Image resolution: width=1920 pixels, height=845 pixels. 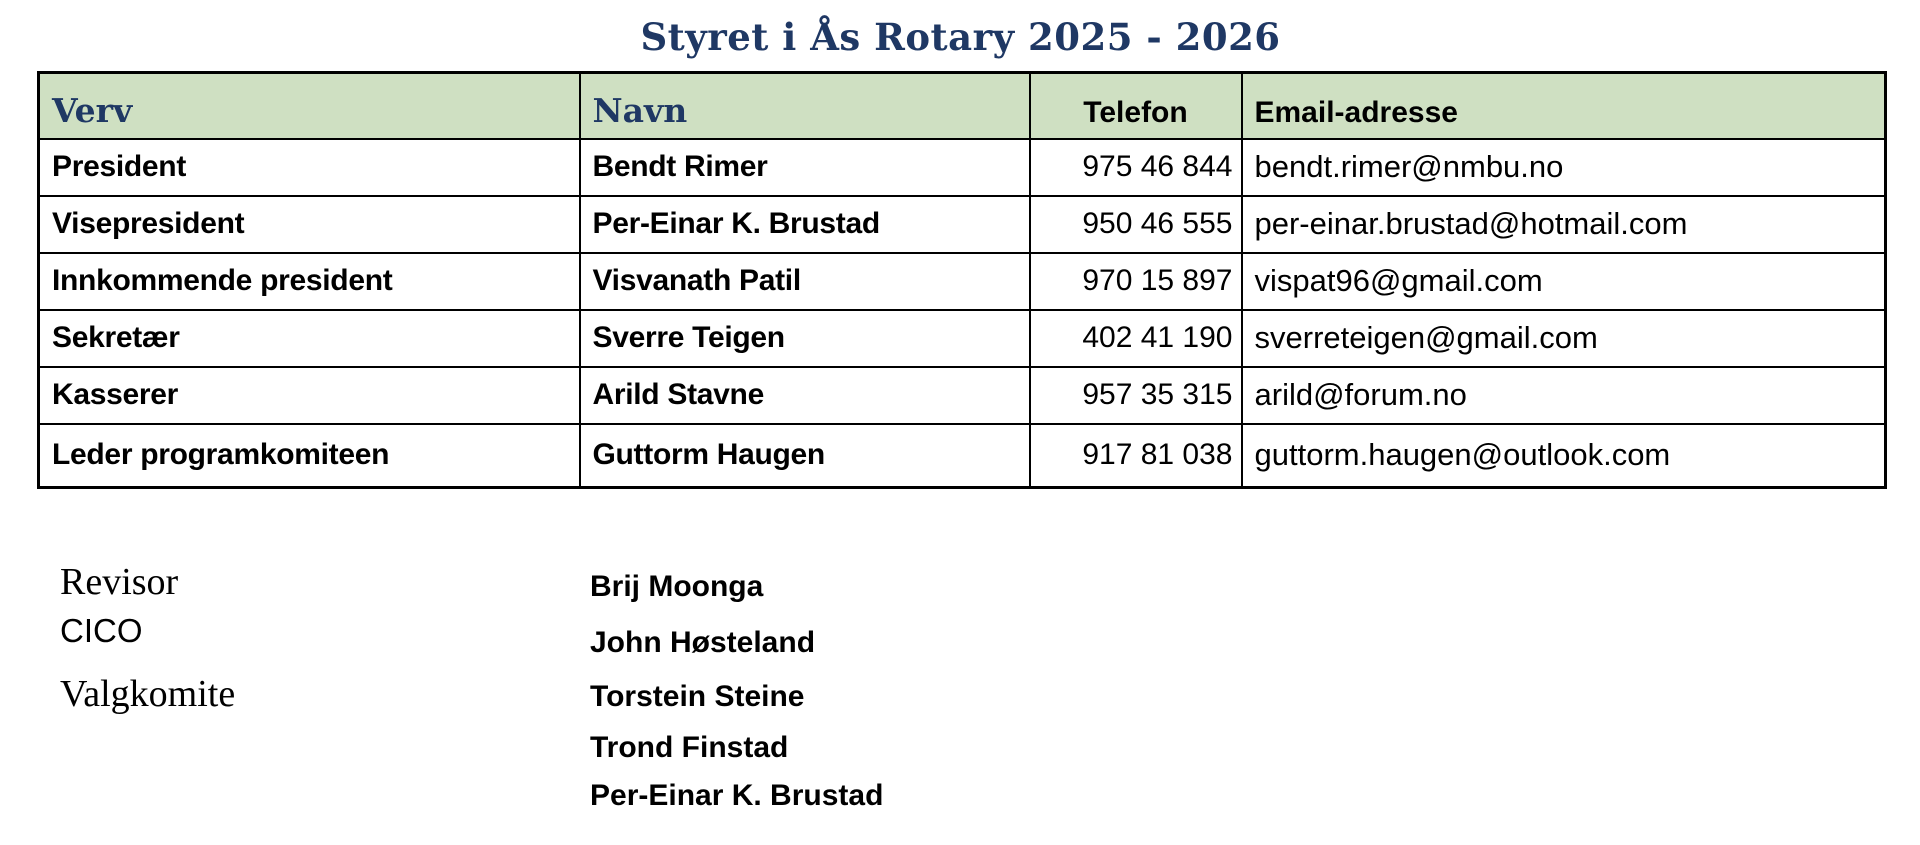 I want to click on col-header-navn: Navn, so click(x=804, y=105).